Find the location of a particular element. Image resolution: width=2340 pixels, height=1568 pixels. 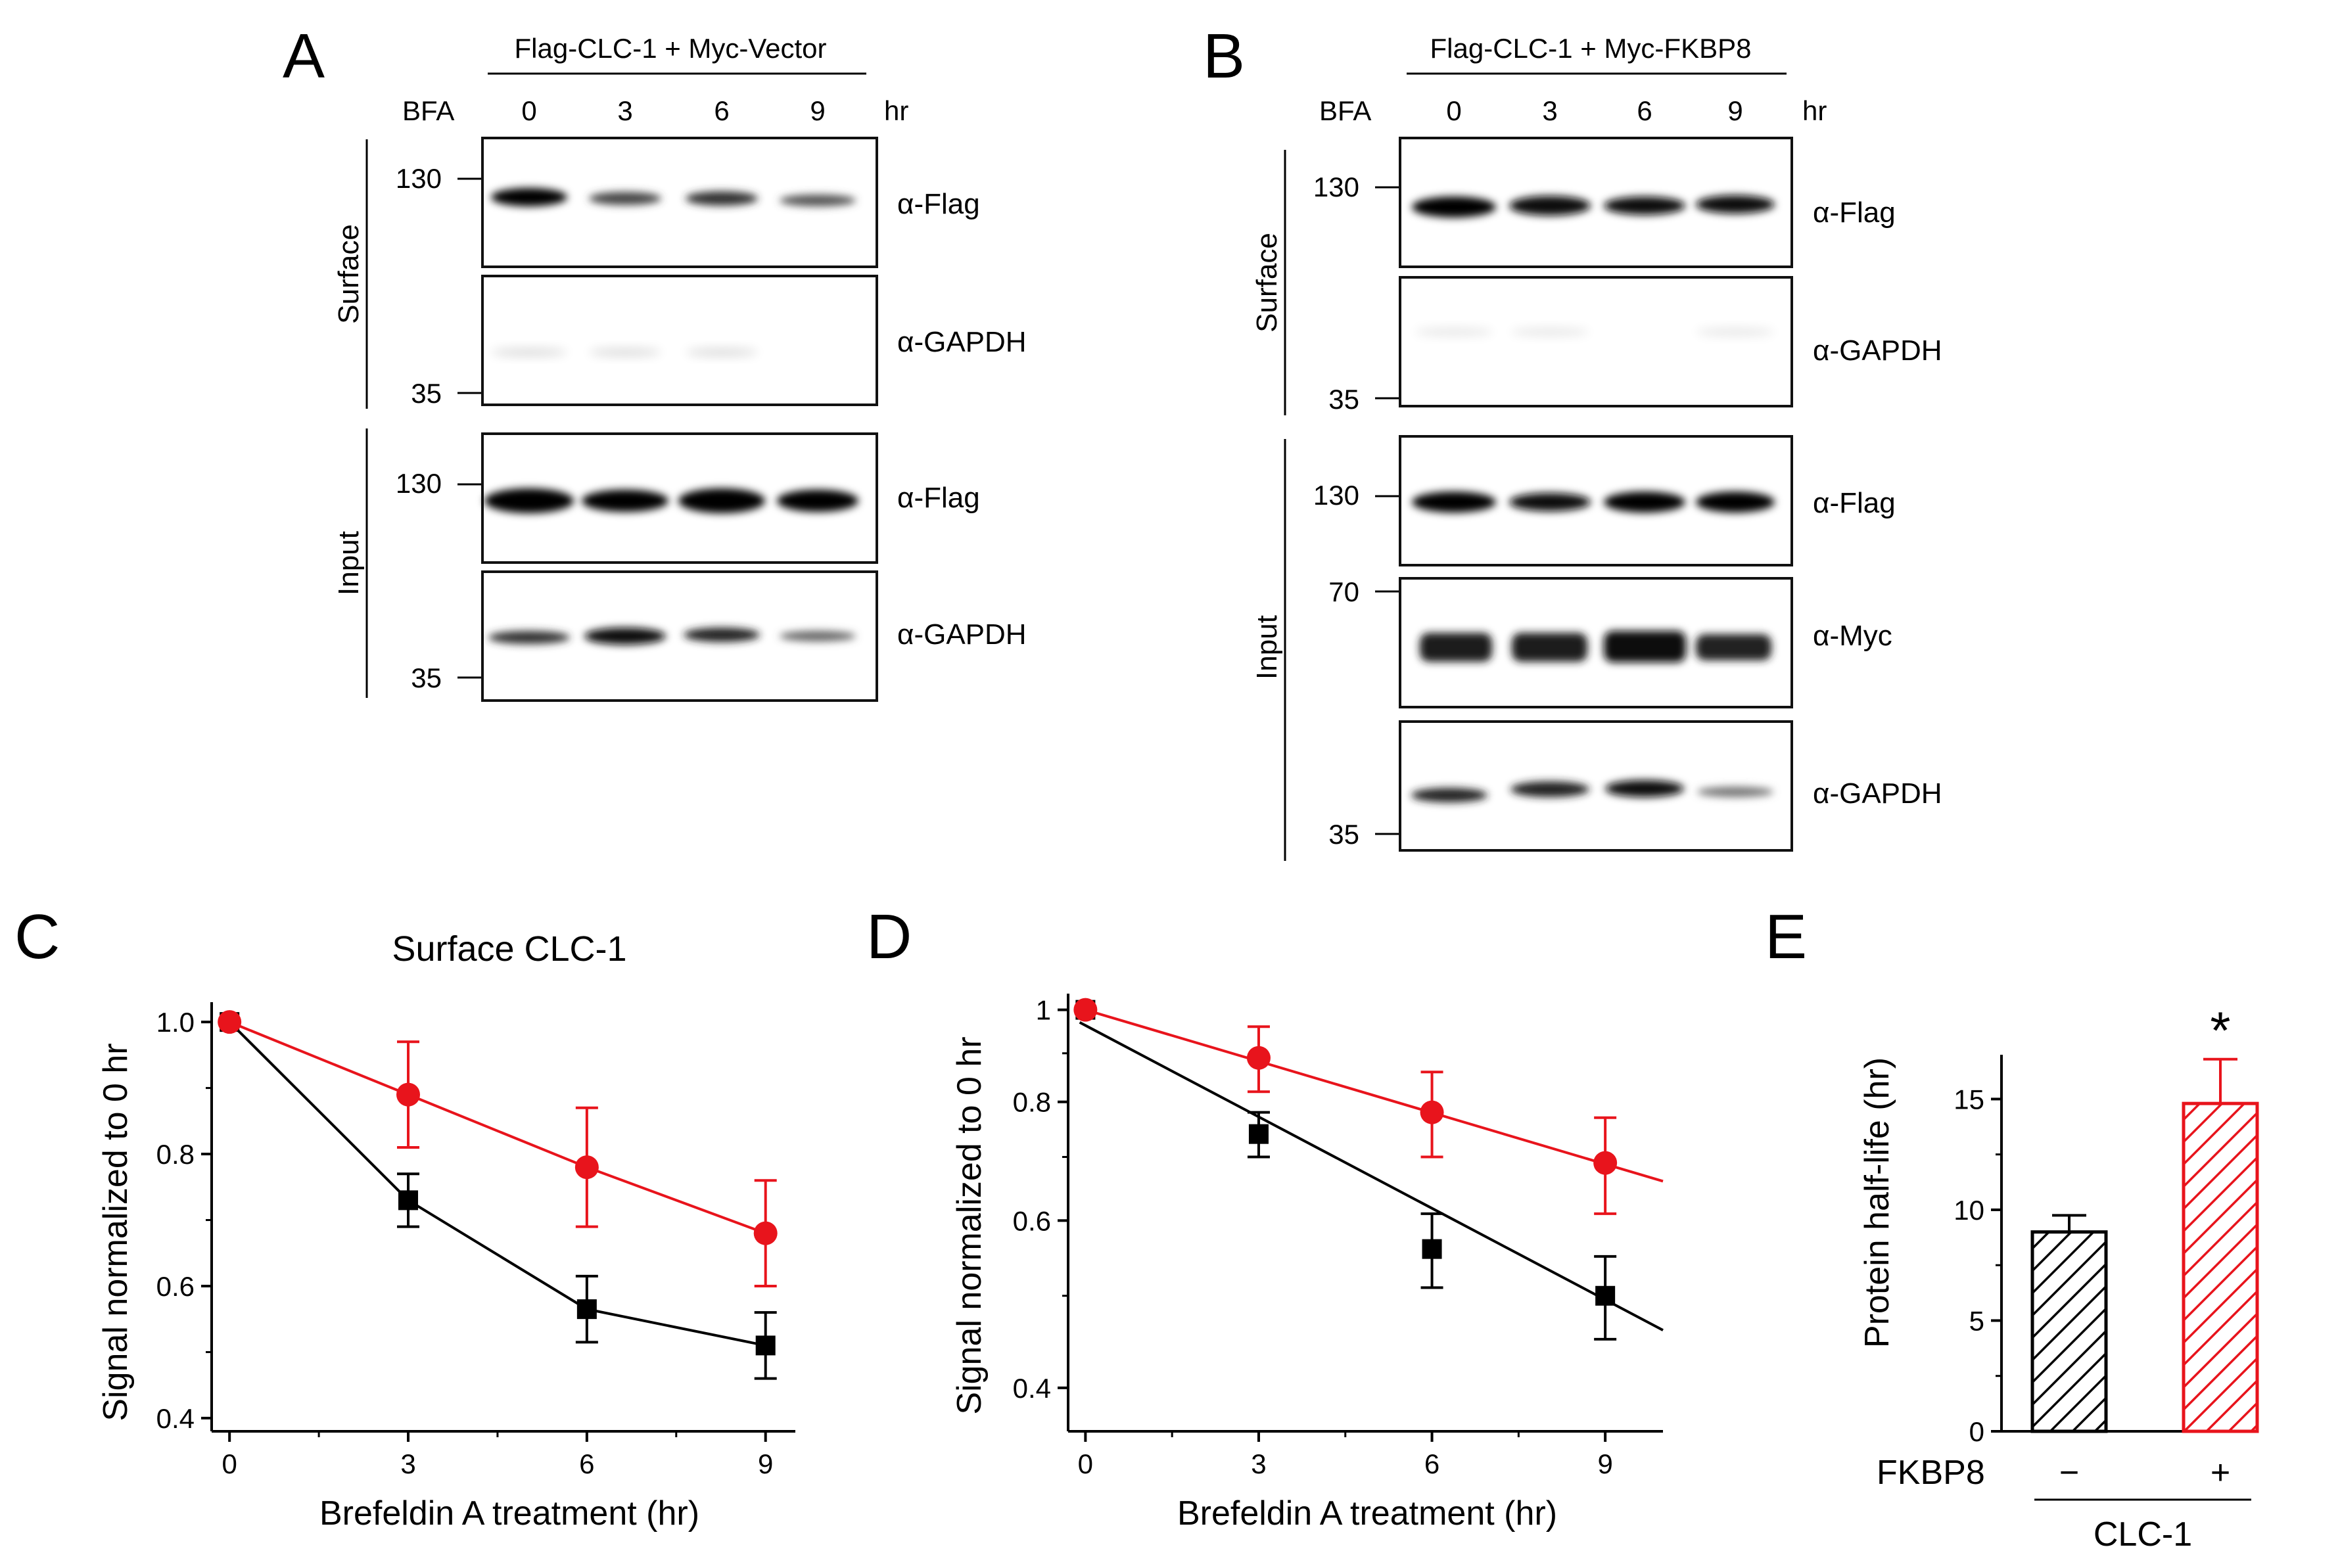

panel-b-mw-35-input: 35 is located at coordinates (1343, 834).